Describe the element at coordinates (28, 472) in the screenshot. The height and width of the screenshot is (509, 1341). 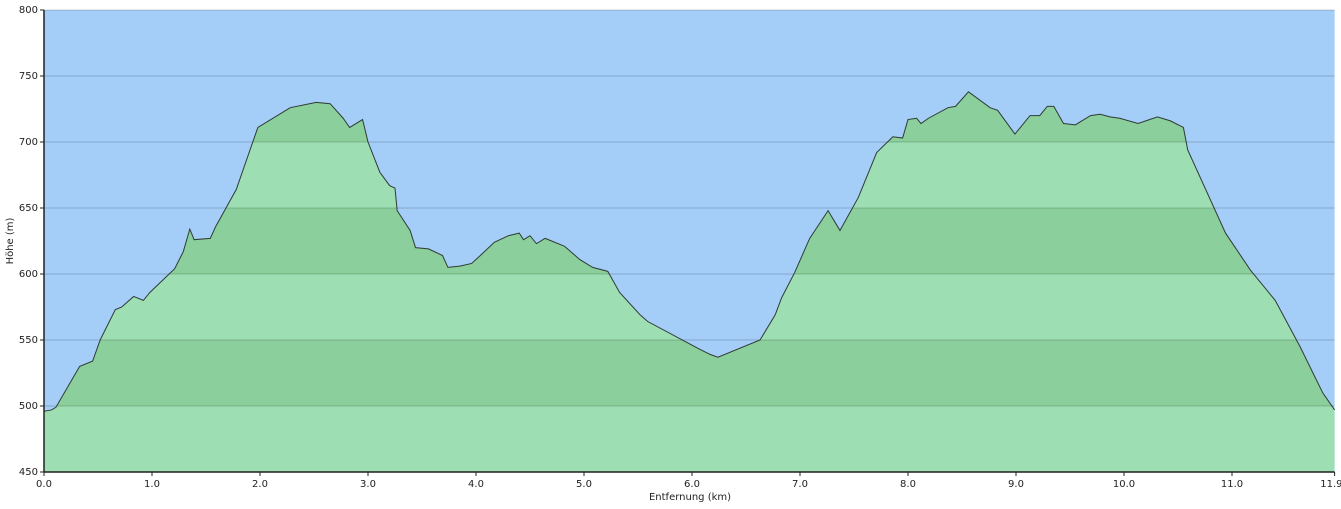
I see `y-tick-label: 450` at that location.